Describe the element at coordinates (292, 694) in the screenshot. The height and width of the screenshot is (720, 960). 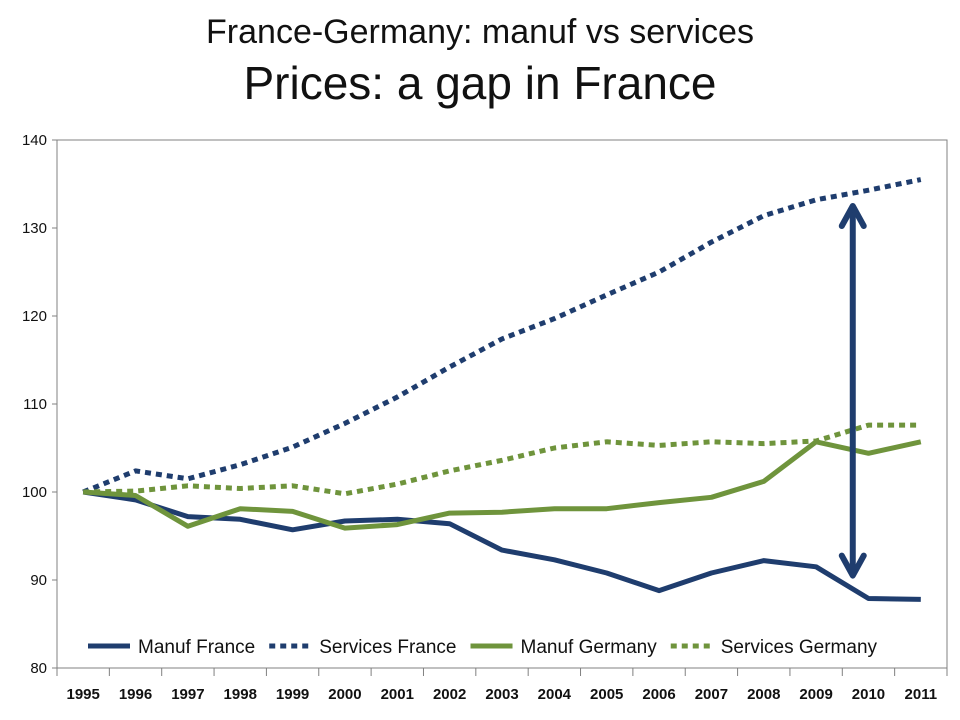
I see `x-tick-label: 1999` at that location.